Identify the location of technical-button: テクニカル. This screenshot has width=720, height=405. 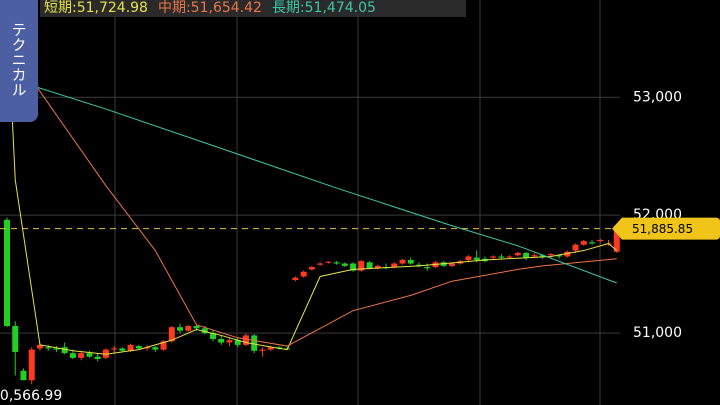
(19, 61).